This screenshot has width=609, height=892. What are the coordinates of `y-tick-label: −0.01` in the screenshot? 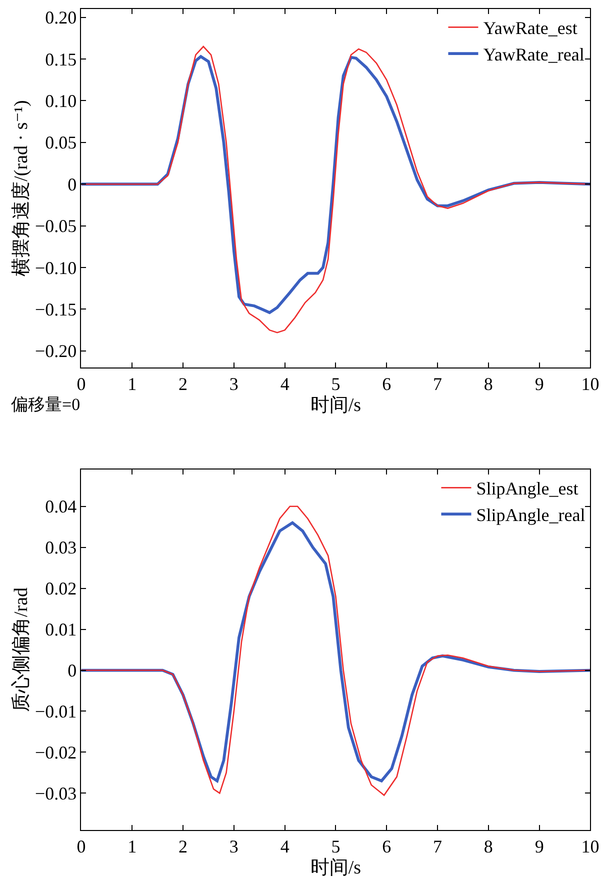 It's located at (55, 712).